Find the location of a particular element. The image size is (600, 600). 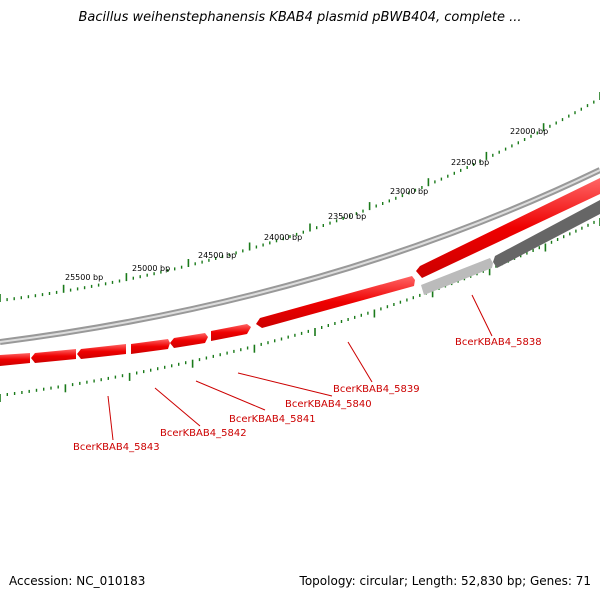

gene-label-5843: BcerKBAB4_5843 is located at coordinates (116, 447).